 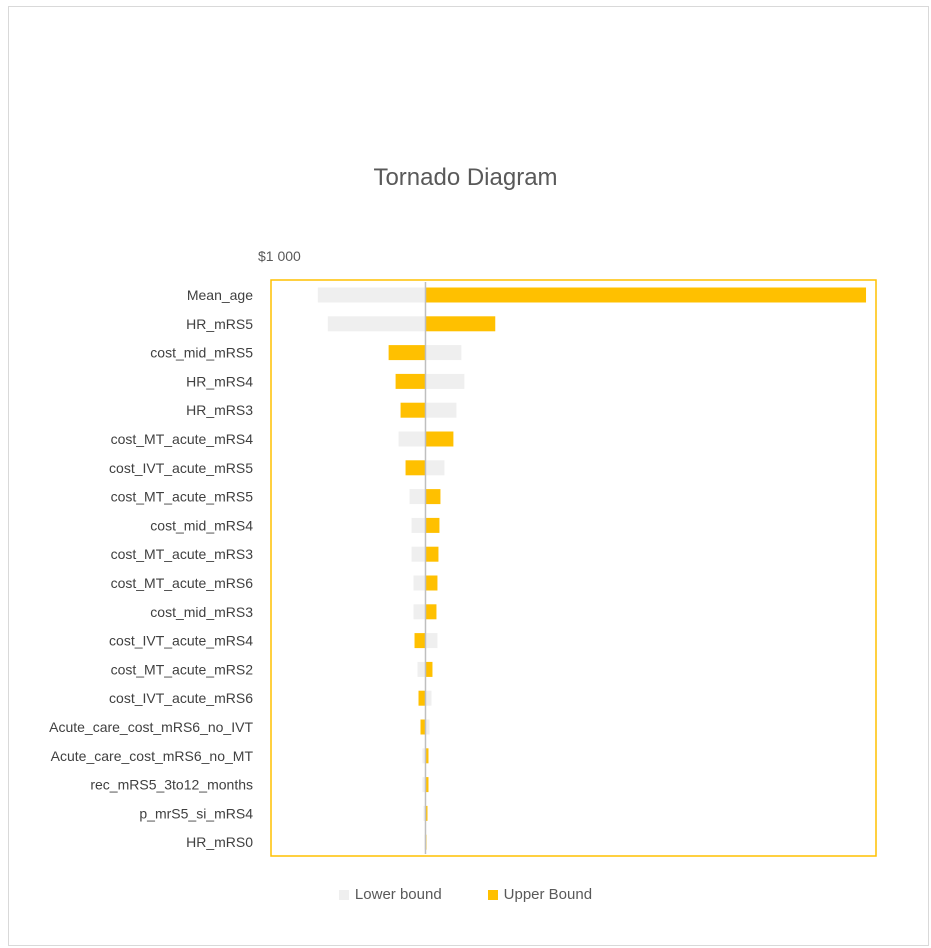 What do you see at coordinates (417, 497) in the screenshot?
I see `bar-lower-cost_MT_acute_mRS5` at bounding box center [417, 497].